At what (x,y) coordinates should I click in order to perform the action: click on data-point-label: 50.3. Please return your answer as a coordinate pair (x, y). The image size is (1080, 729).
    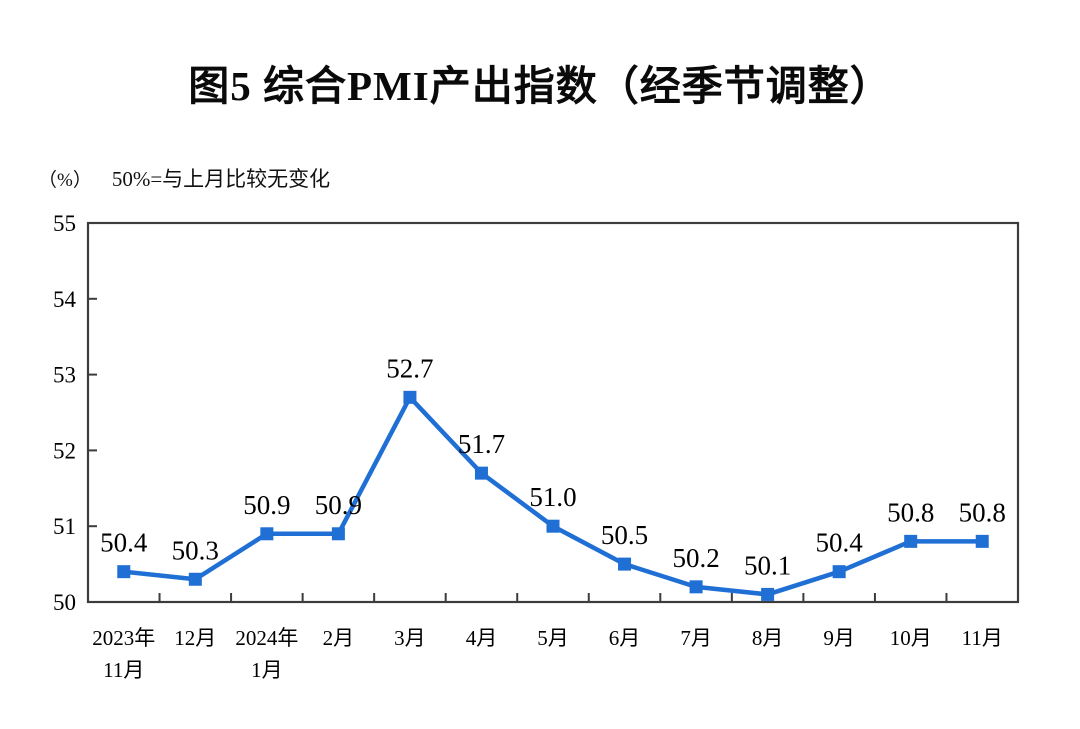
    Looking at the image, I should click on (195, 550).